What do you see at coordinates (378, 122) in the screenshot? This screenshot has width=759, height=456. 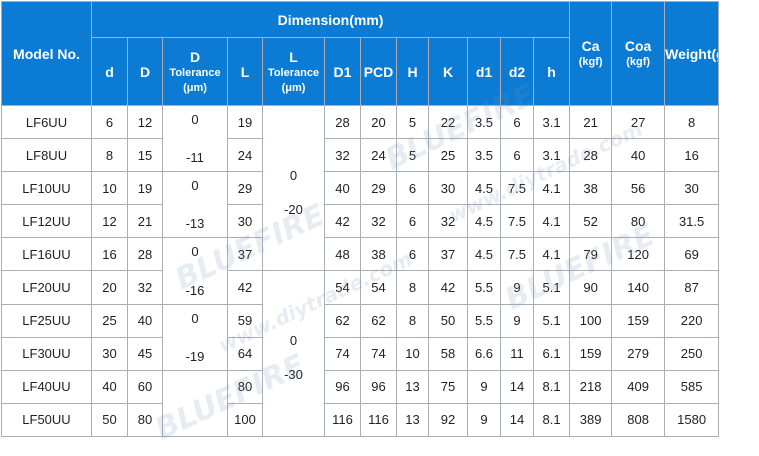 I see `cell-PCD: 20` at bounding box center [378, 122].